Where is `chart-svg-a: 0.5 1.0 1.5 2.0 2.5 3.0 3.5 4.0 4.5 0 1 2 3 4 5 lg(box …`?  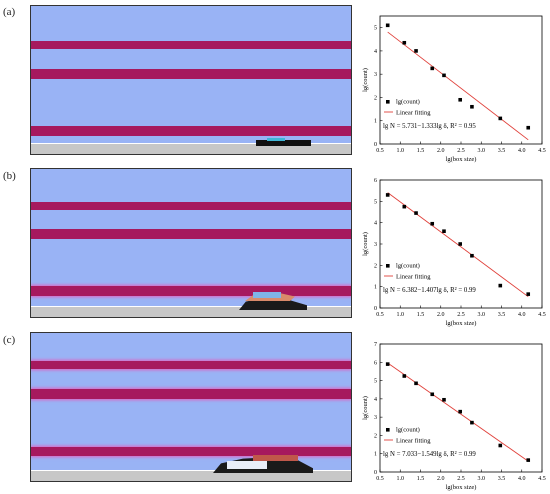
chart-svg-a: 0.5 1.0 1.5 2.0 2.5 3.0 3.5 4.0 4.5 0 1 2 3 4 5 lg(box … is located at coordinates (454, 89).